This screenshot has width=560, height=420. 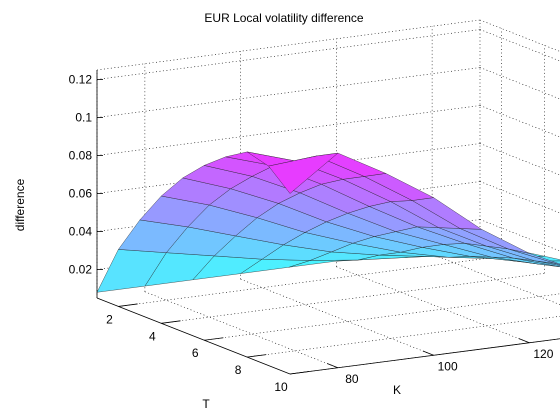 I want to click on y-tick-label: 80, so click(x=352, y=379).